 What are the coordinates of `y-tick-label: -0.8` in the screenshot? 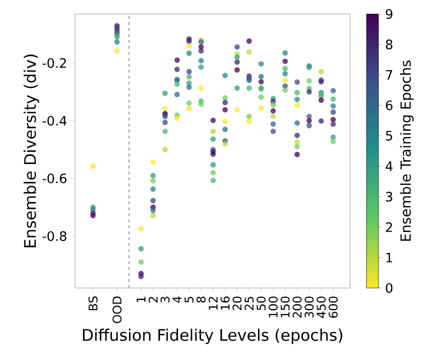 It's located at (54, 236).